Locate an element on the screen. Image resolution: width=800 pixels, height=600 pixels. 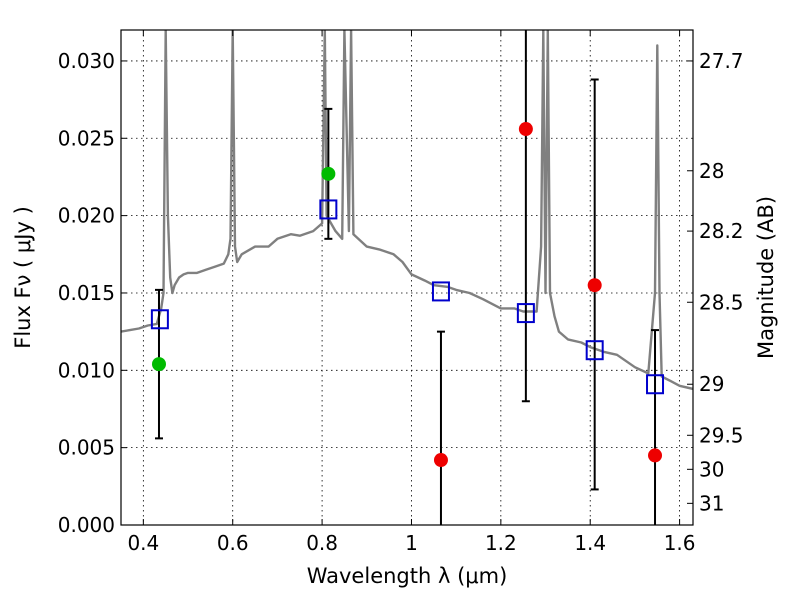
x-tick-label: 0.6 is located at coordinates (233, 543).